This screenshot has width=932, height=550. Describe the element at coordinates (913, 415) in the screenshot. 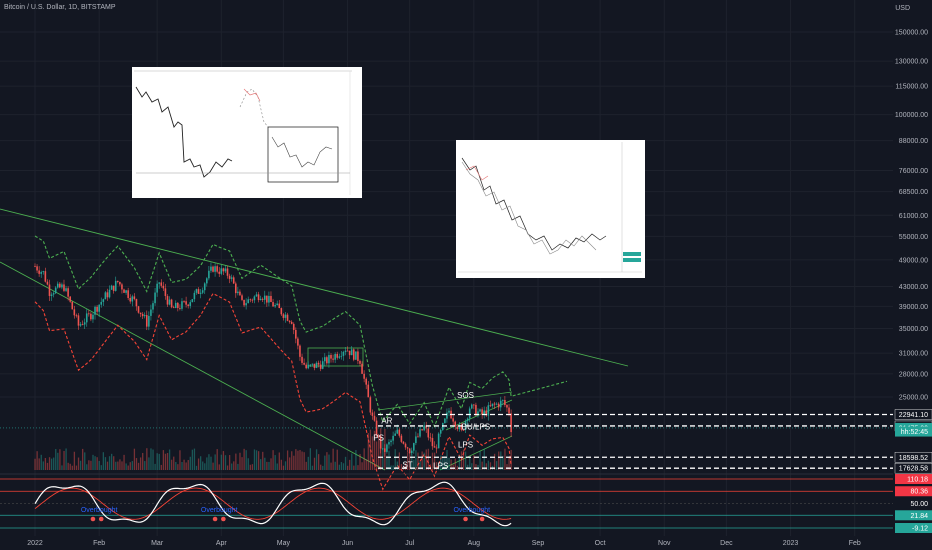

I see `price-label: 22941.10` at that location.